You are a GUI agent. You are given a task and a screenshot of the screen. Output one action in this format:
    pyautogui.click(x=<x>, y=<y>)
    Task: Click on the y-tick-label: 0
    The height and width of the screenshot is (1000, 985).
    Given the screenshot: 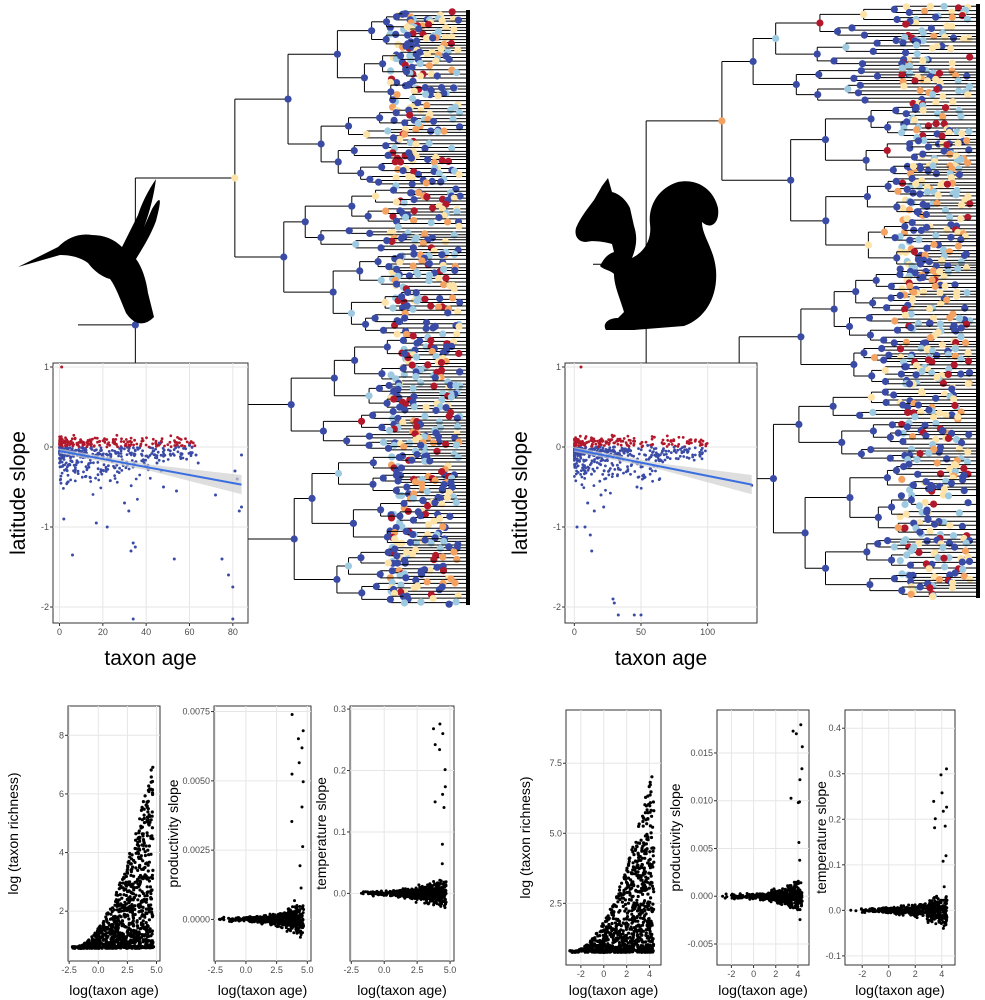 What is the action you would take?
    pyautogui.click(x=46, y=447)
    